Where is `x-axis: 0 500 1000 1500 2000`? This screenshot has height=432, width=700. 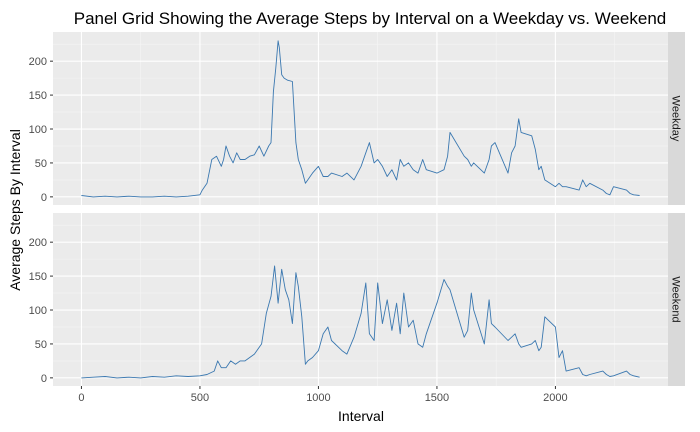
x-axis: 0 500 1000 1500 2000 is located at coordinates (323, 395).